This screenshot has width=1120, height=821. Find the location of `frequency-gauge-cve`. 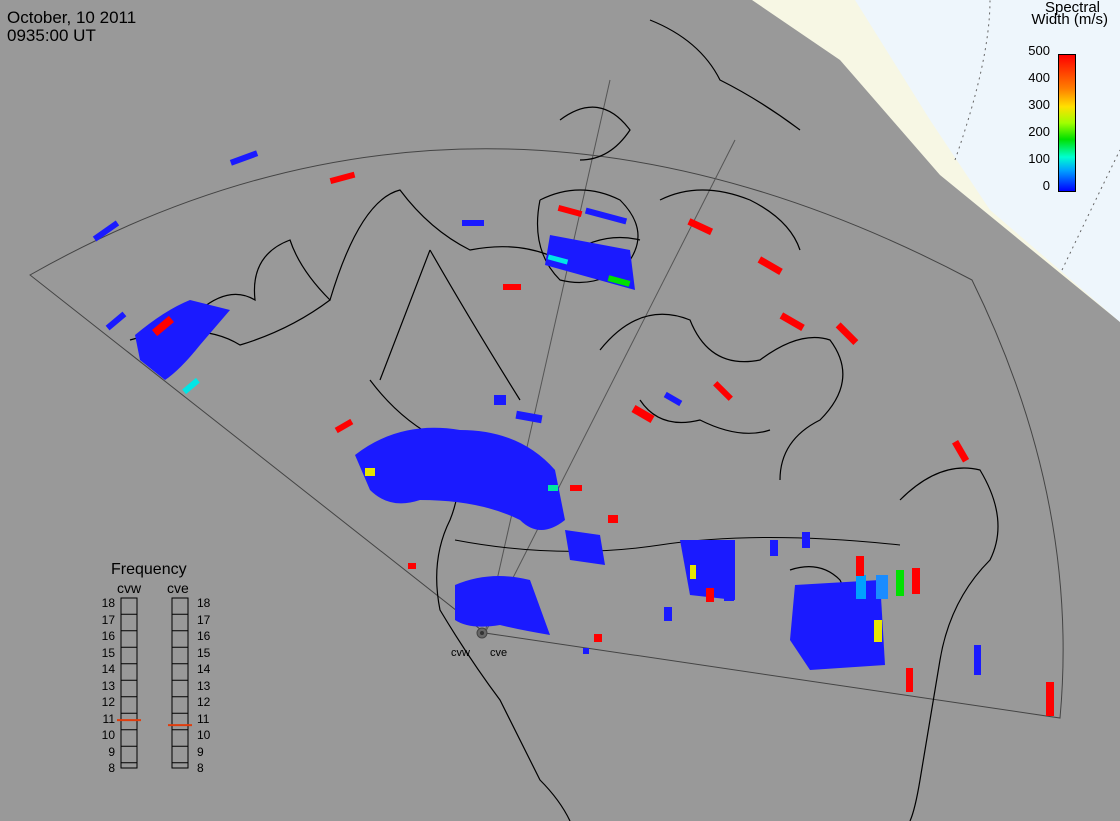

frequency-gauge-cve is located at coordinates (180, 683).